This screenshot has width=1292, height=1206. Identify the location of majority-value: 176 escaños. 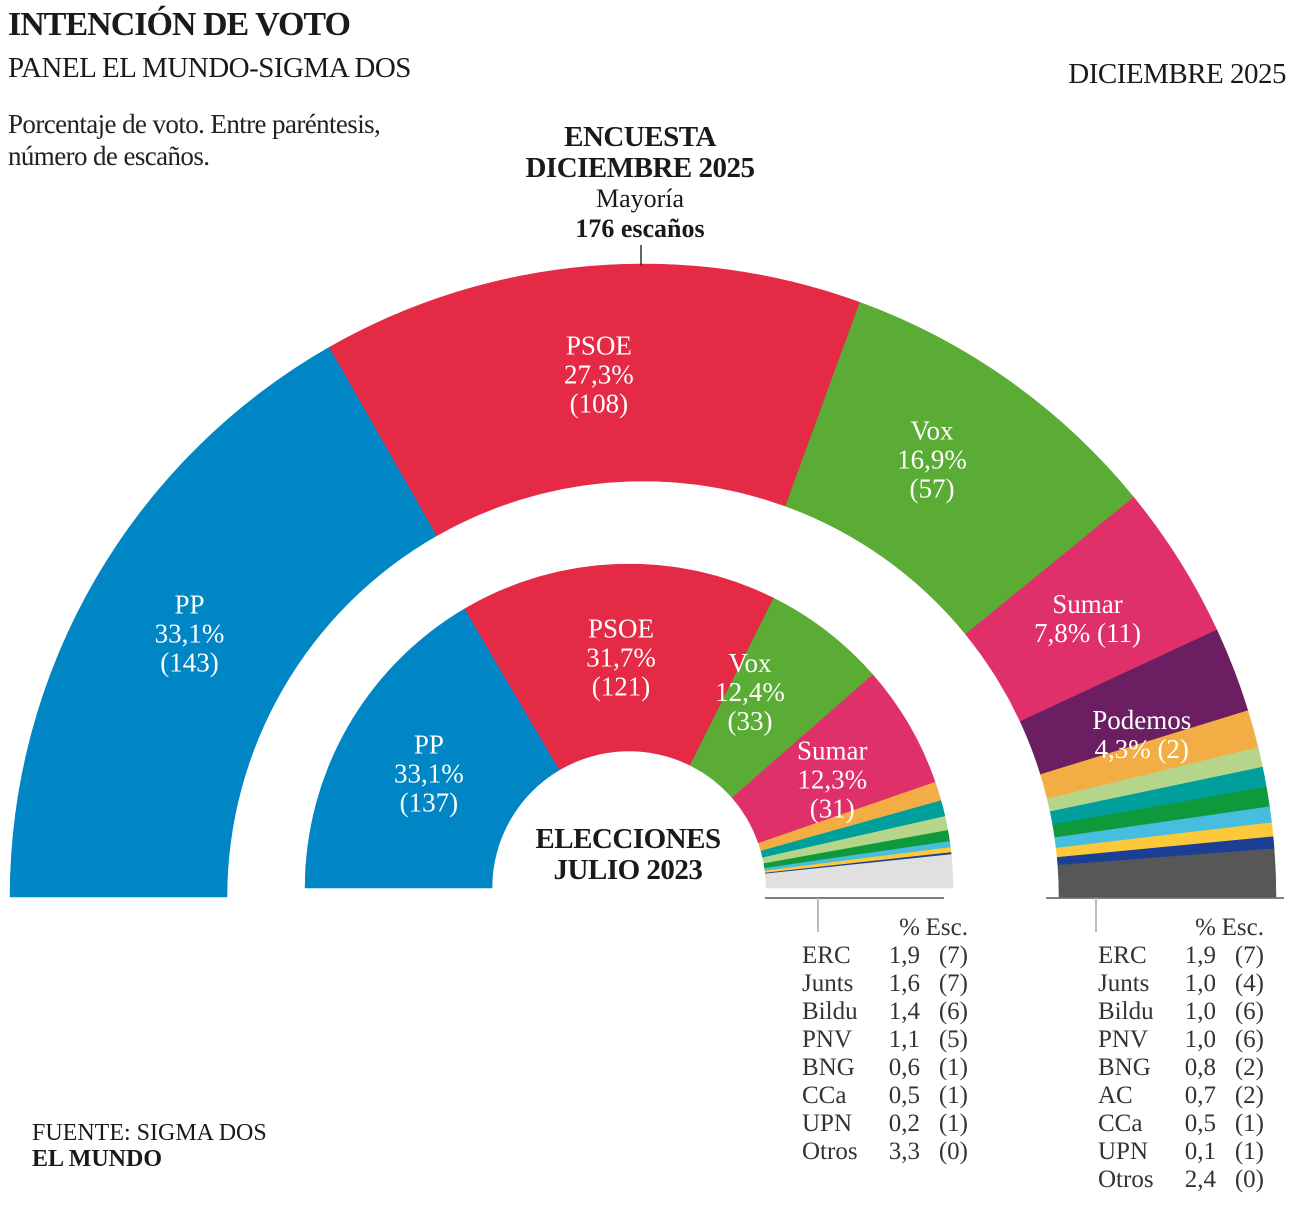
(640, 228).